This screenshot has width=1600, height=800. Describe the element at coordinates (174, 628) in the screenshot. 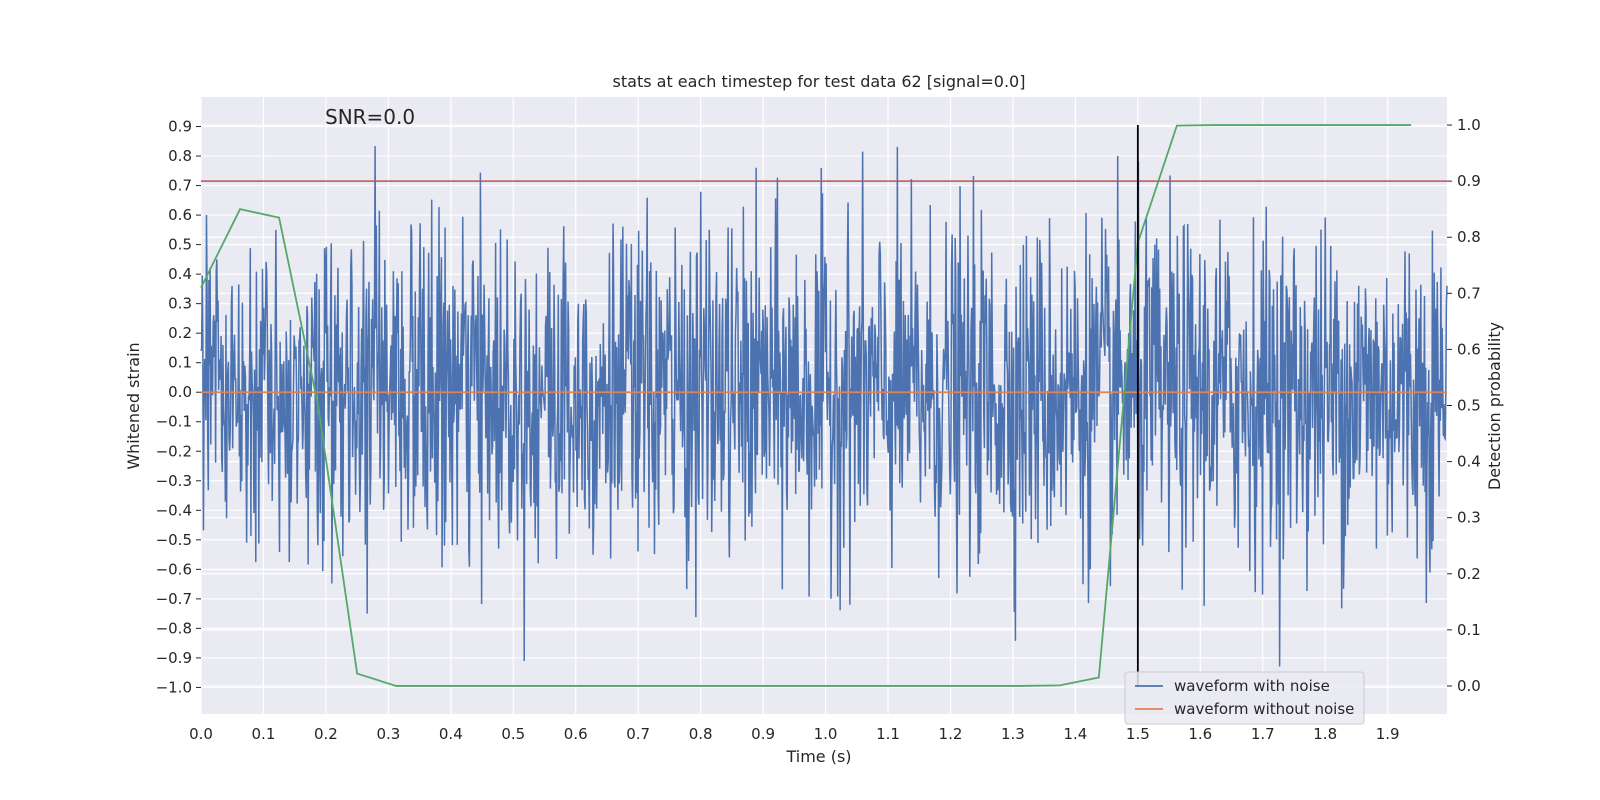

I see `y-tick-label: −0.8` at that location.